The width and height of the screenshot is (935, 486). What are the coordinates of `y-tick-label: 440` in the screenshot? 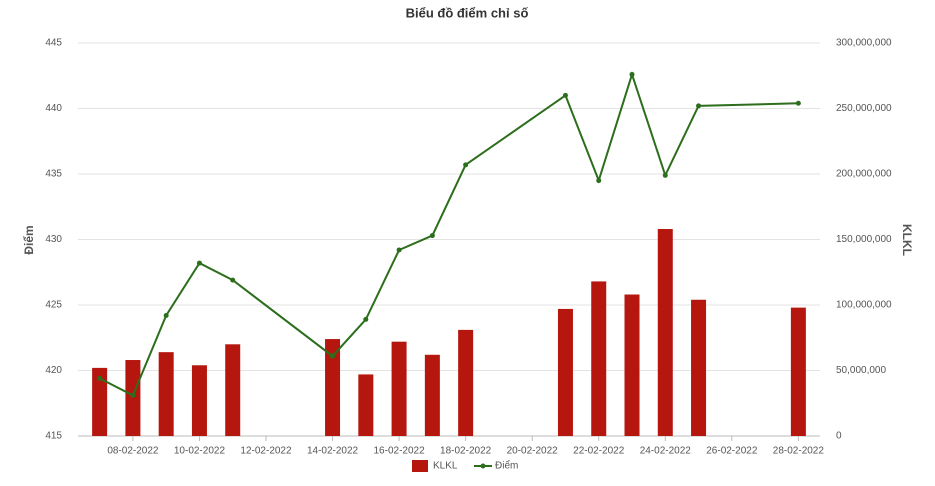 It's located at (53, 108).